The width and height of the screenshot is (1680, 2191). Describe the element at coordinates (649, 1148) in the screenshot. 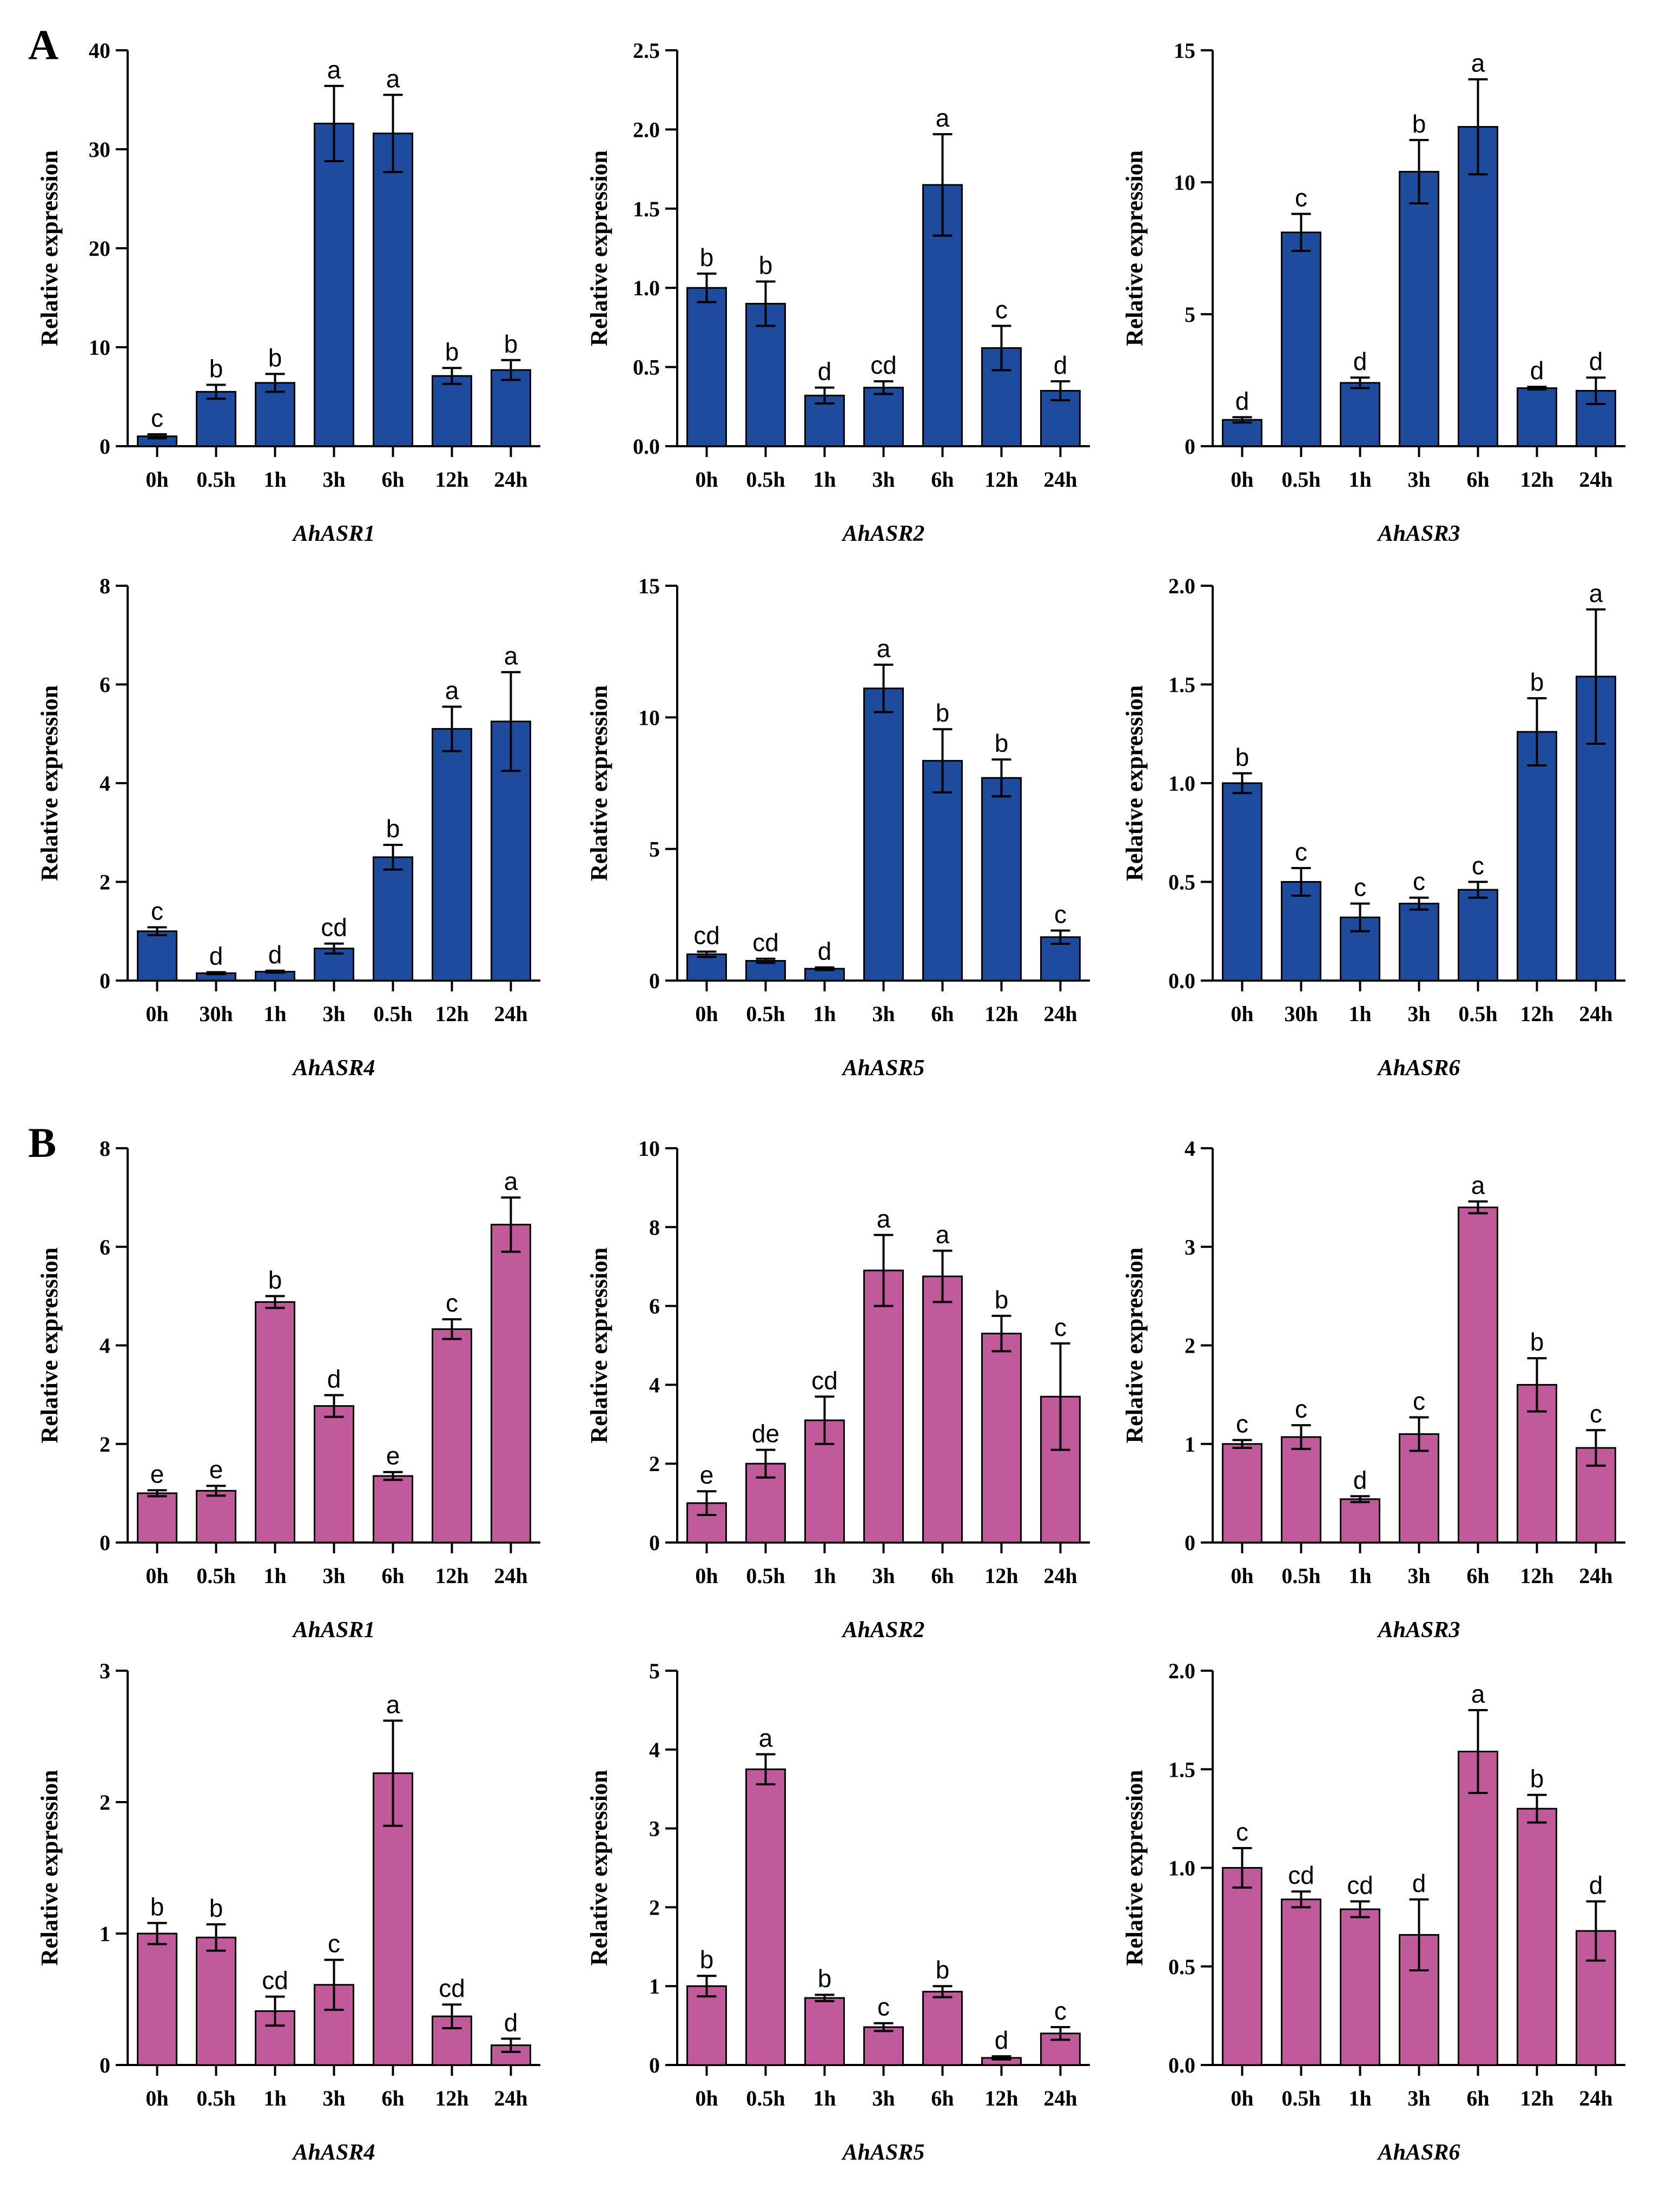

I see `y-tick-label: 10` at that location.